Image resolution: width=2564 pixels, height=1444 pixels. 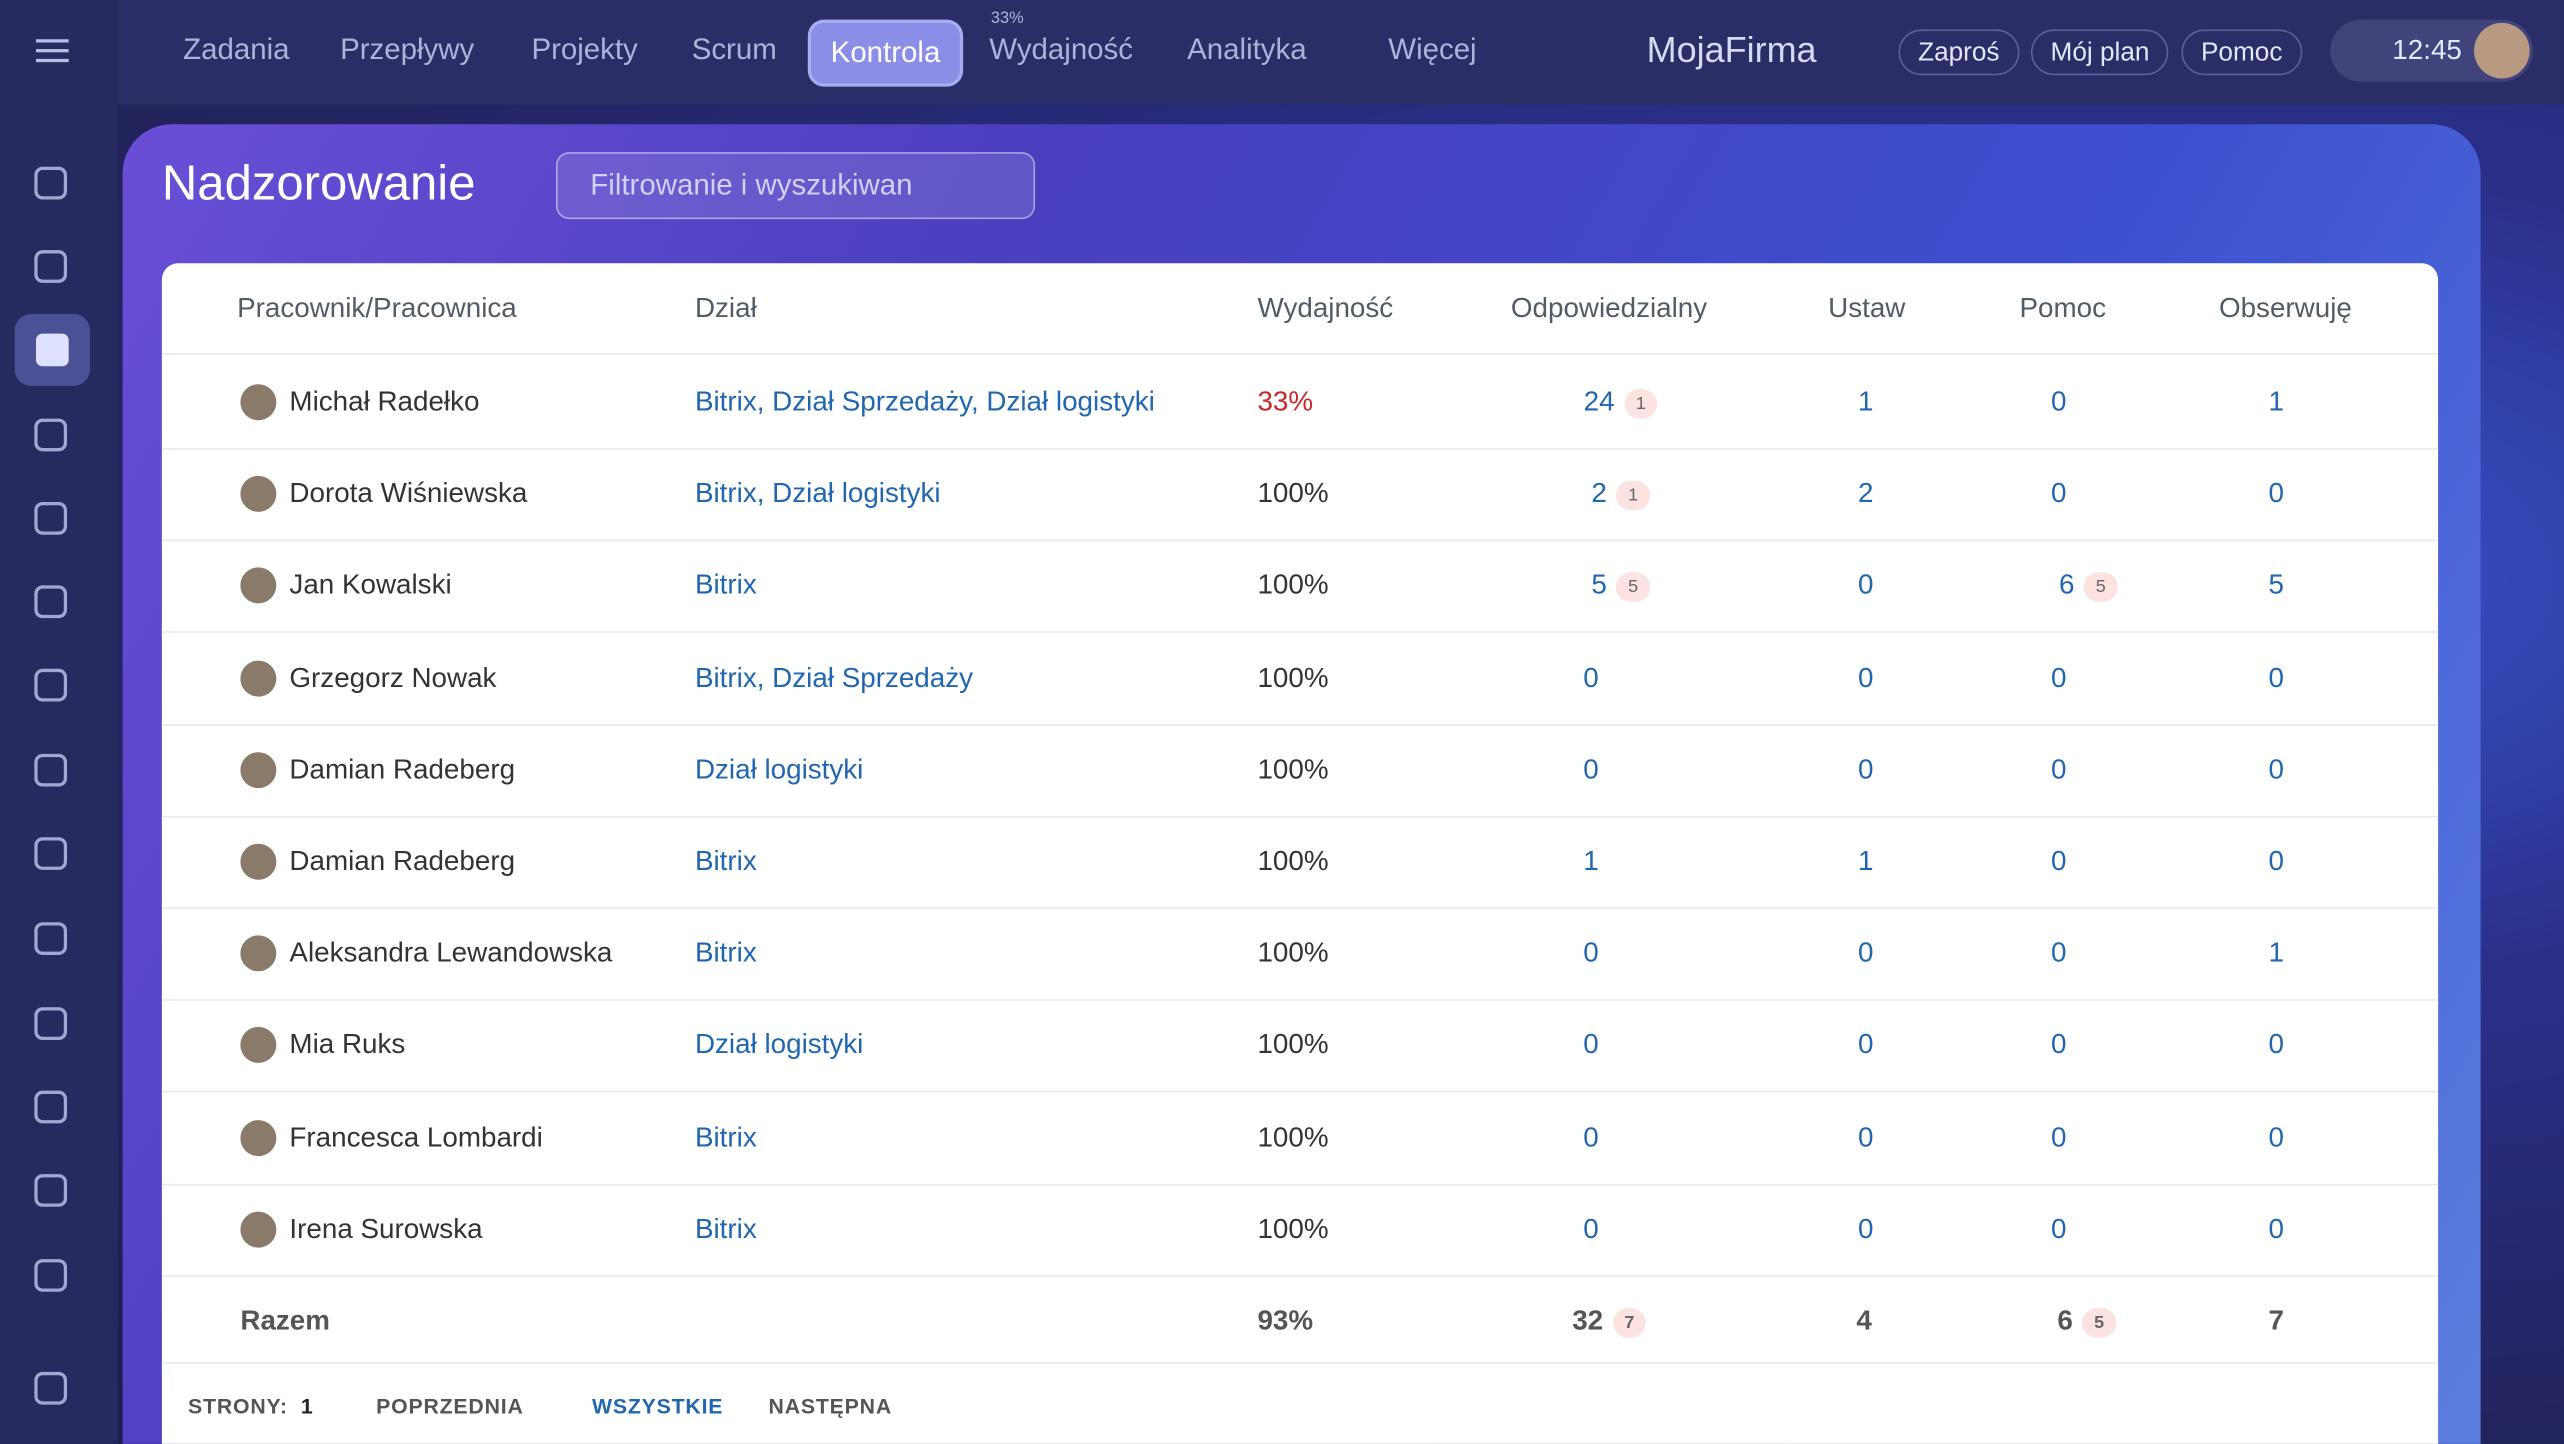 What do you see at coordinates (817, 493) in the screenshot?
I see `department: Bitrix, Dział logistyki` at bounding box center [817, 493].